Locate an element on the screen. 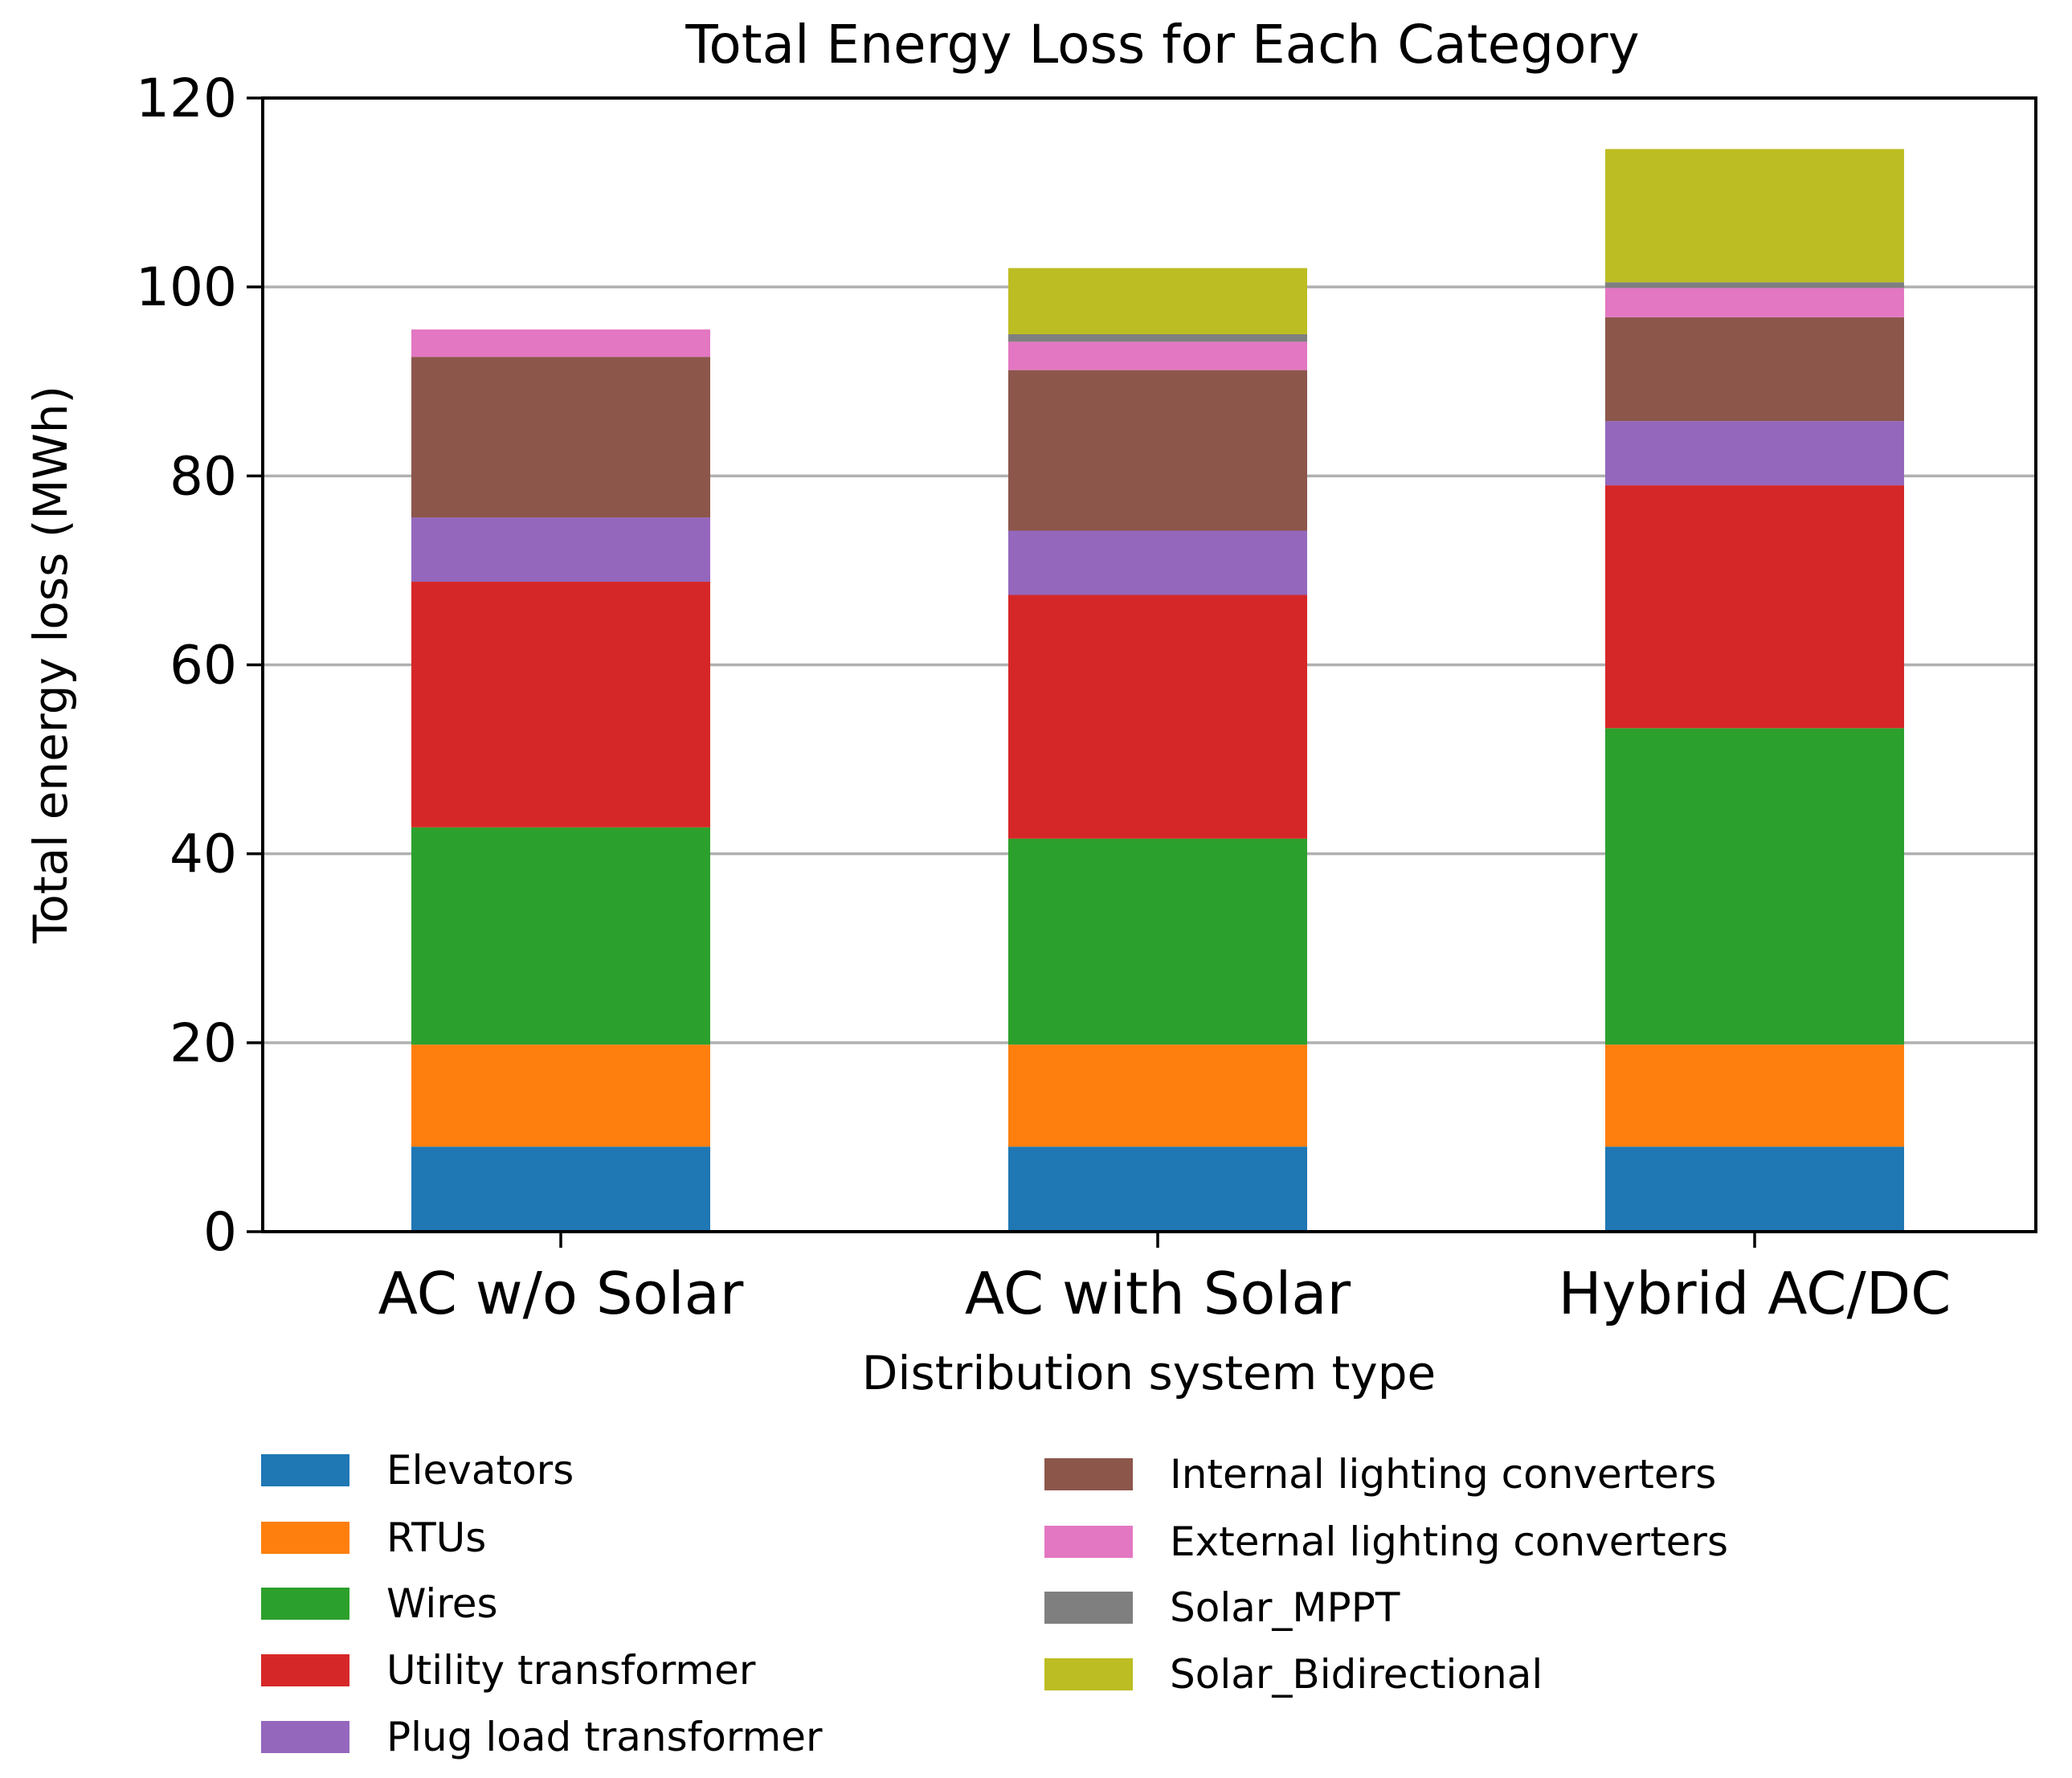 The width and height of the screenshot is (2072, 1778). y-axis-label: Total energy loss (MWh) is located at coordinates (50, 665).